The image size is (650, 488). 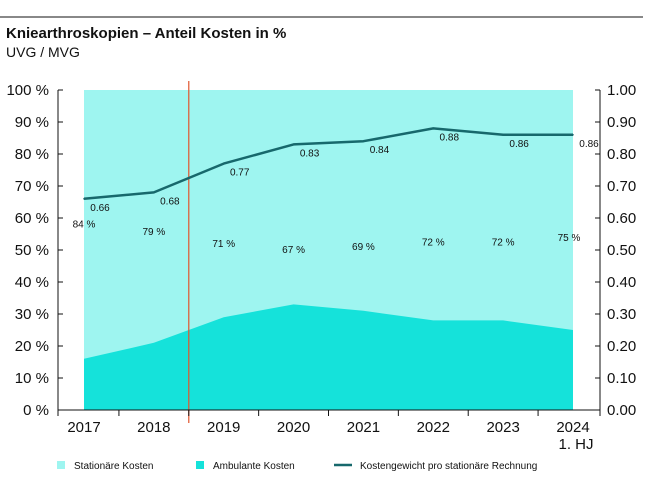 I want to click on y-left-tick-label: 80 %, so click(x=32, y=154).